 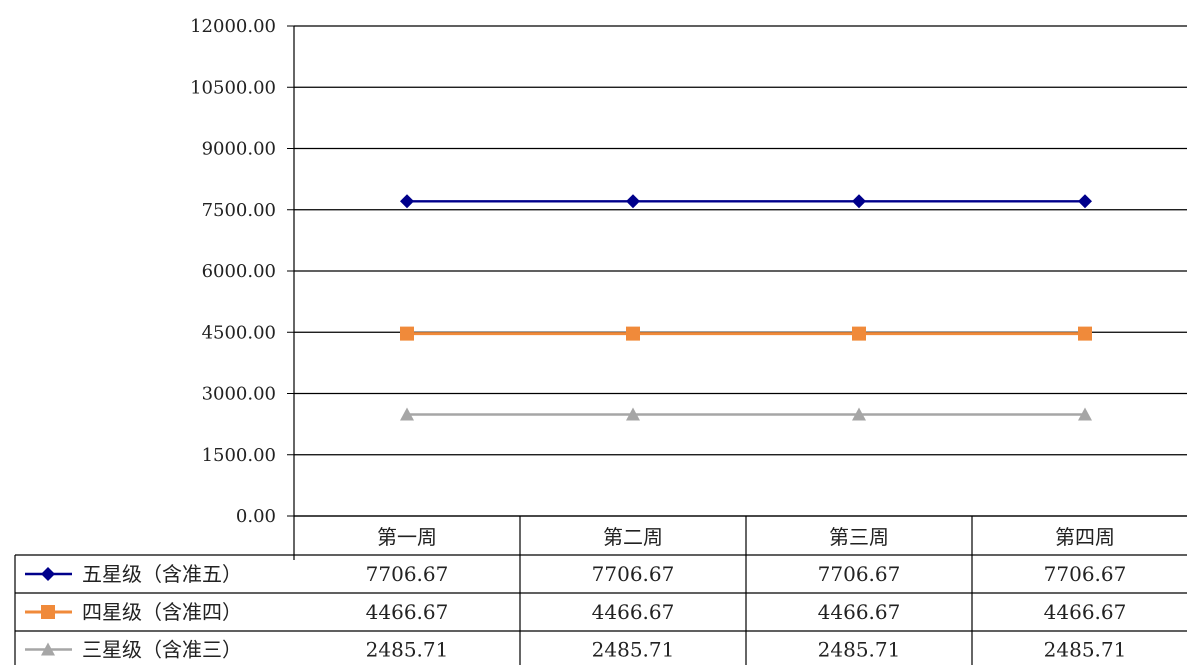 What do you see at coordinates (239, 210) in the screenshot?
I see `y-tick-label: 7500.00` at bounding box center [239, 210].